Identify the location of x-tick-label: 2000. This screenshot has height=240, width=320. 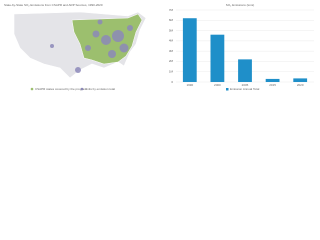
(217, 85).